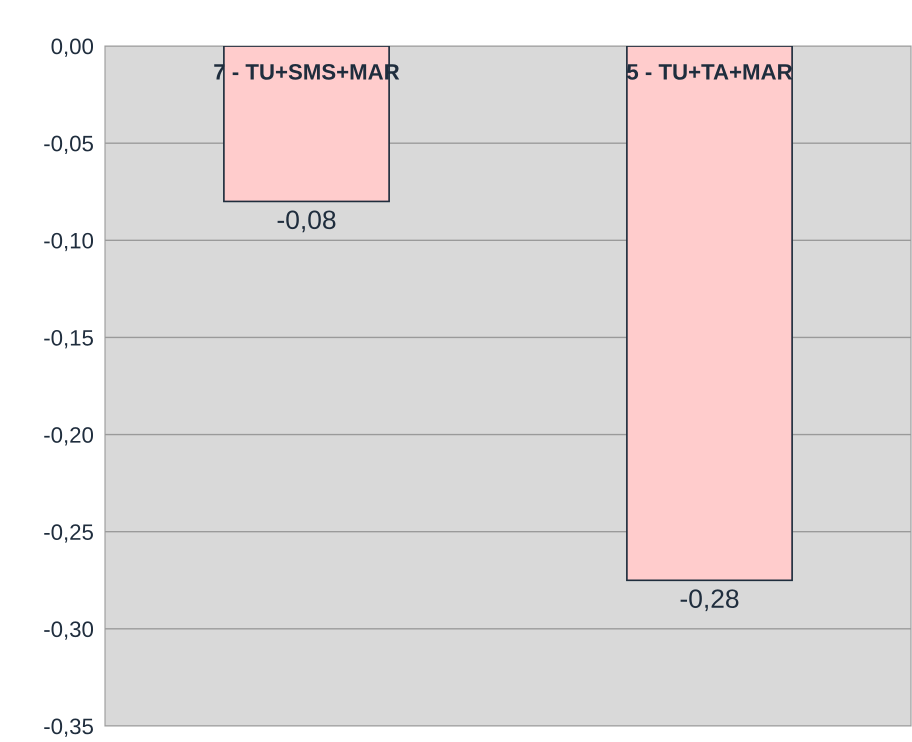 This screenshot has height=742, width=912. Describe the element at coordinates (68, 339) in the screenshot. I see `y-tick-label: -0,15` at that location.